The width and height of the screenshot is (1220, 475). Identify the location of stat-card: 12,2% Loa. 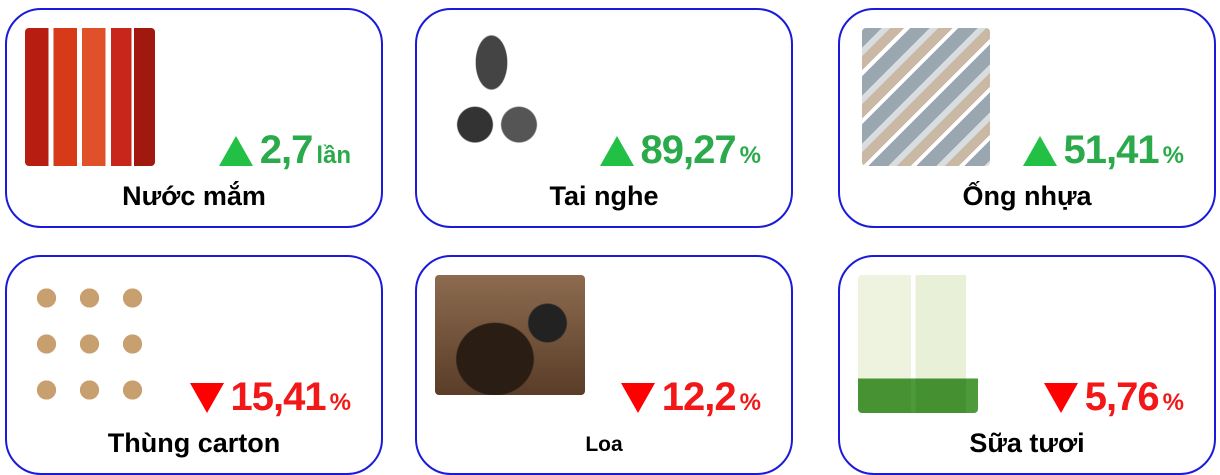
(604, 365).